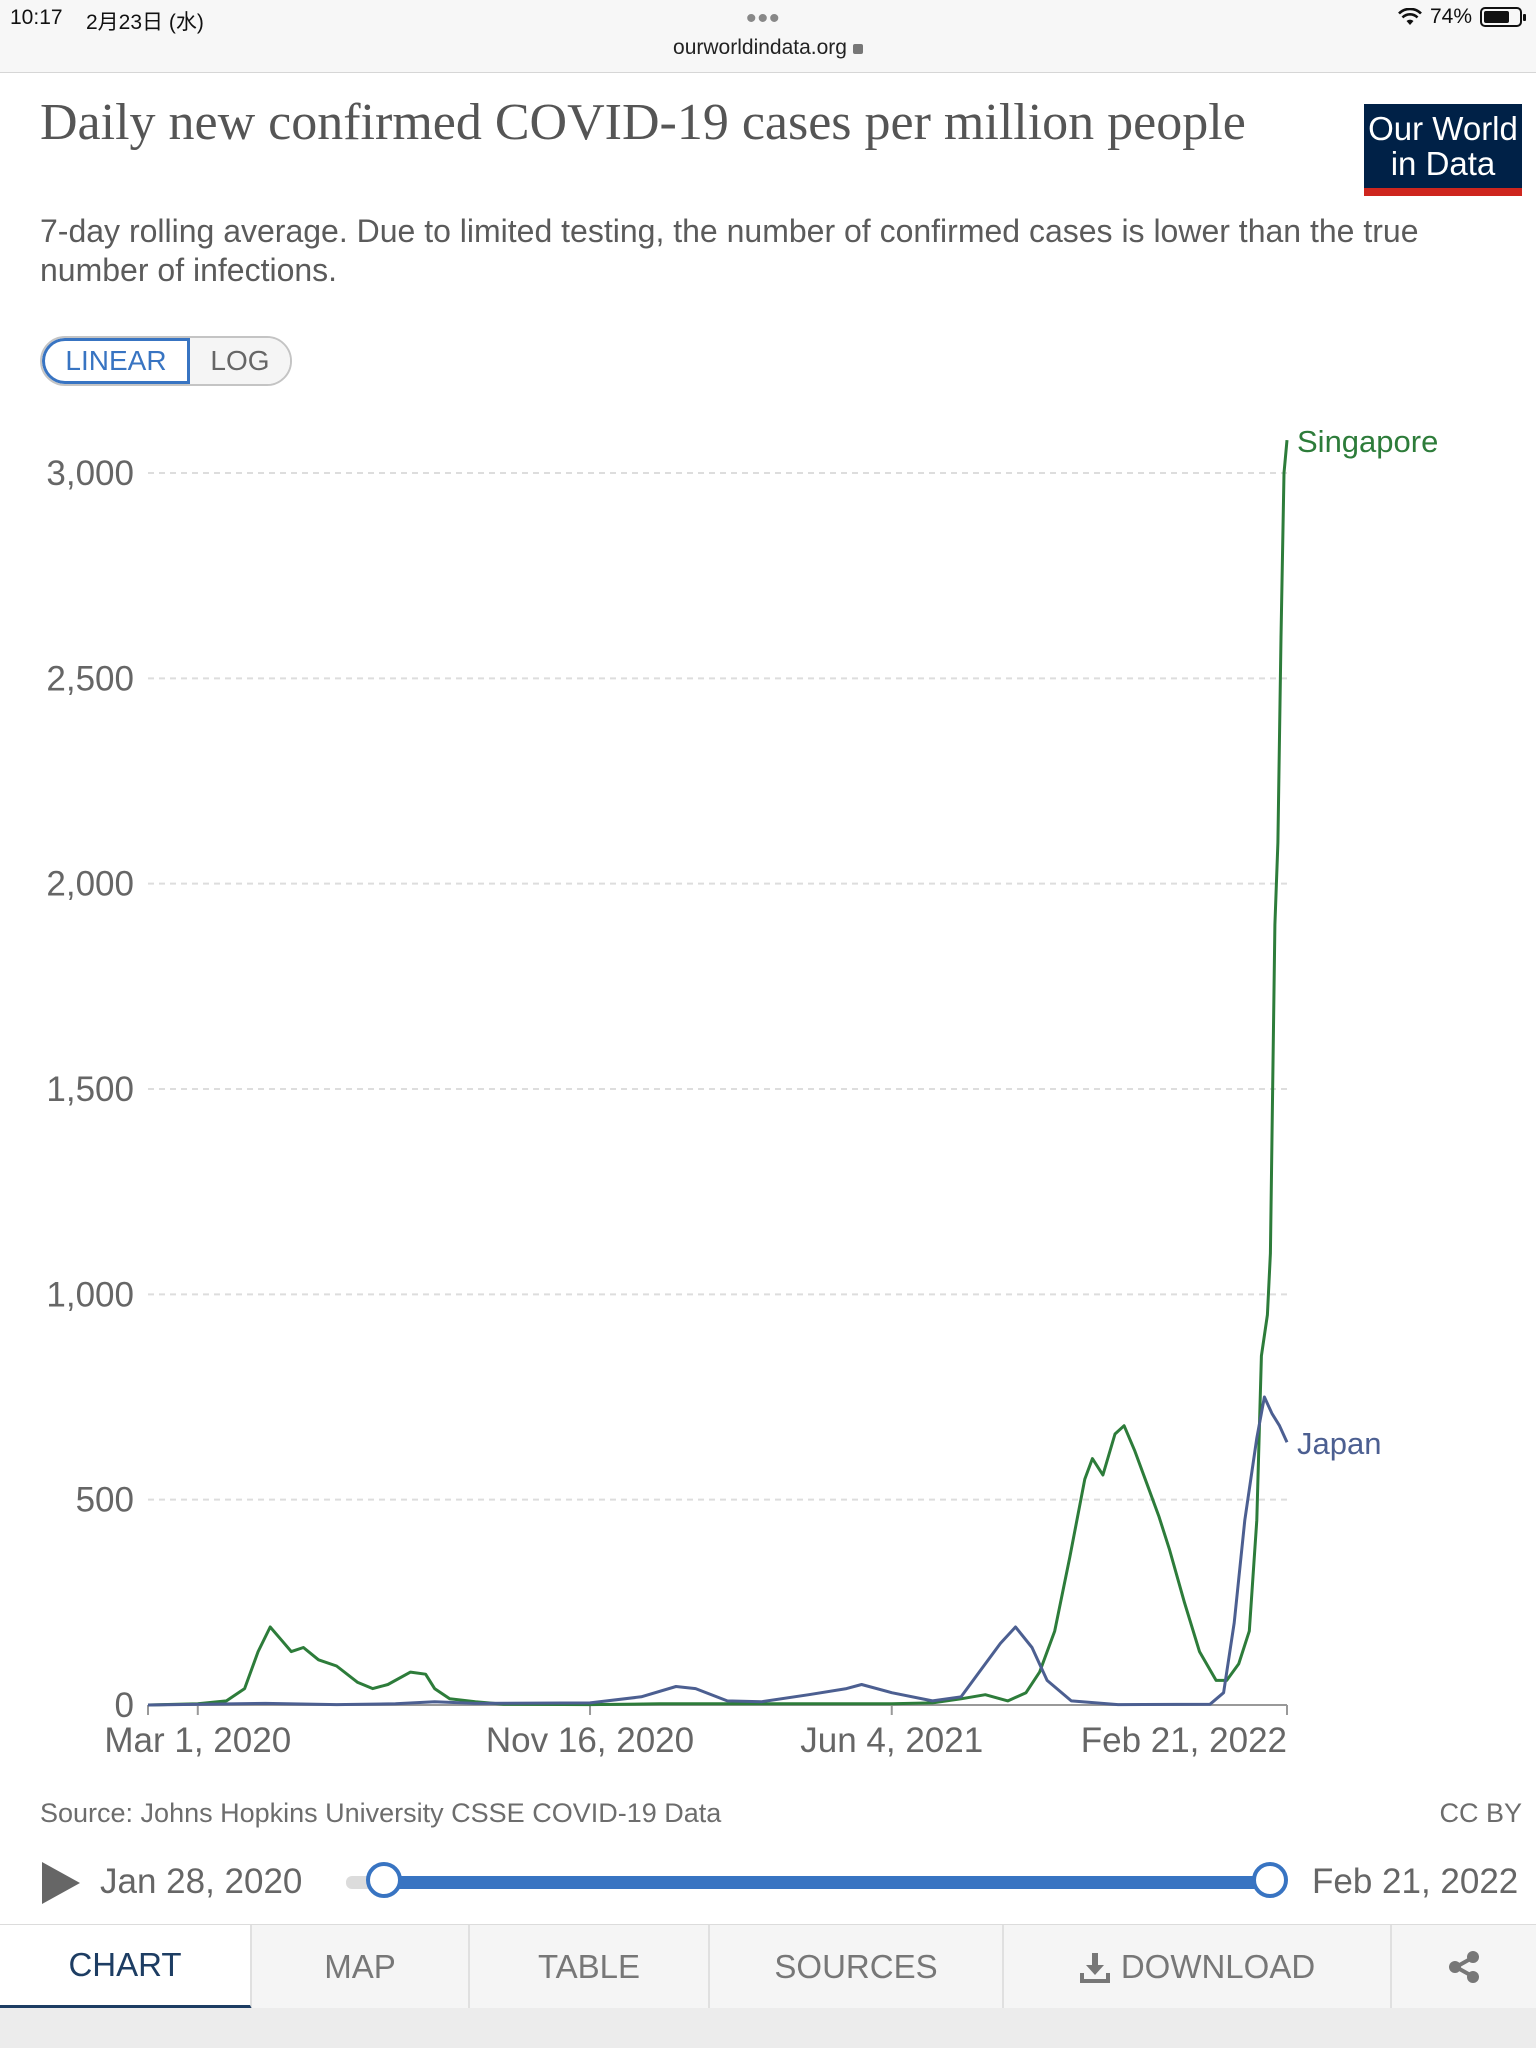 The width and height of the screenshot is (1536, 2048). What do you see at coordinates (90, 1294) in the screenshot?
I see `y-tick-label: 1,000` at bounding box center [90, 1294].